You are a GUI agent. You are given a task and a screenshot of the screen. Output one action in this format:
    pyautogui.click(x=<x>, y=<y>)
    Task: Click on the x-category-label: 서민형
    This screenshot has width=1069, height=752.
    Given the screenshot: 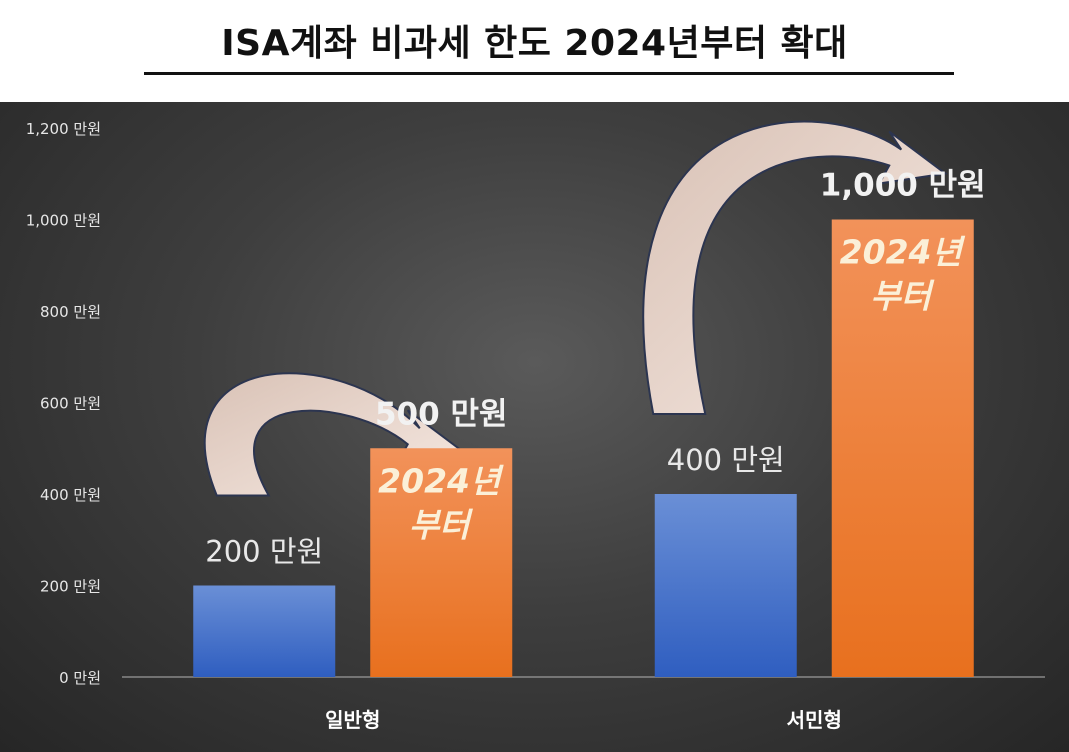 What is the action you would take?
    pyautogui.click(x=814, y=720)
    